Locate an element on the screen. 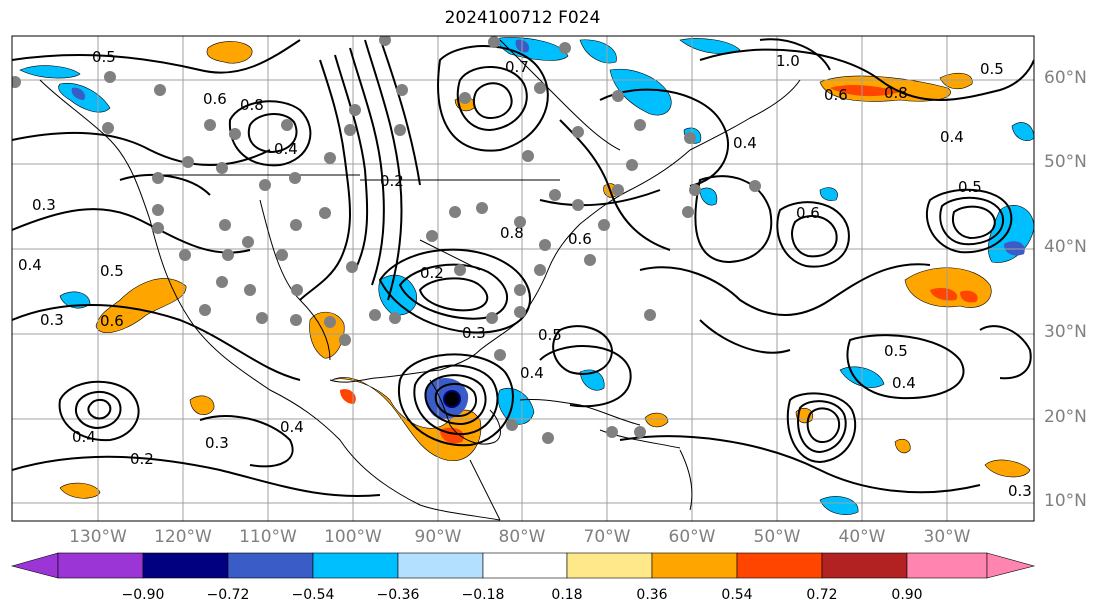  longitude-label: 80°W is located at coordinates (522, 537).